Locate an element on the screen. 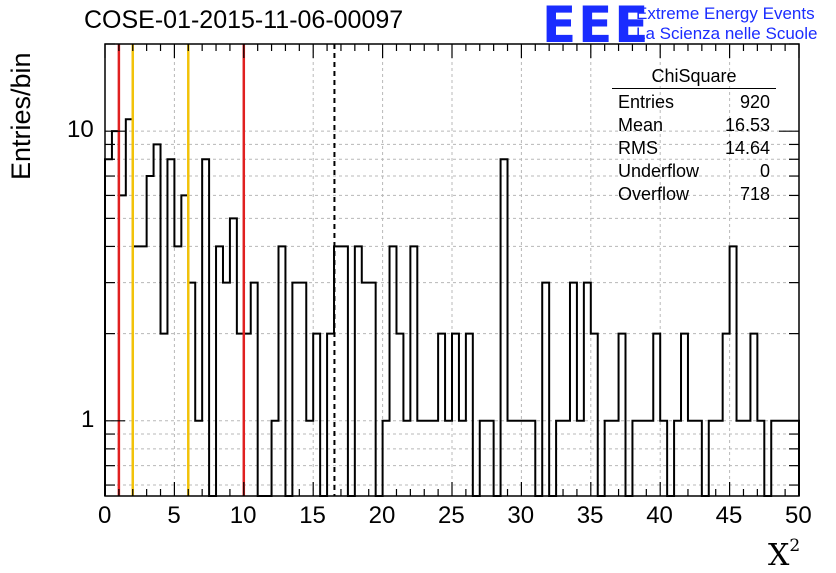 The height and width of the screenshot is (573, 836). x-tick-label: 25 is located at coordinates (451, 515).